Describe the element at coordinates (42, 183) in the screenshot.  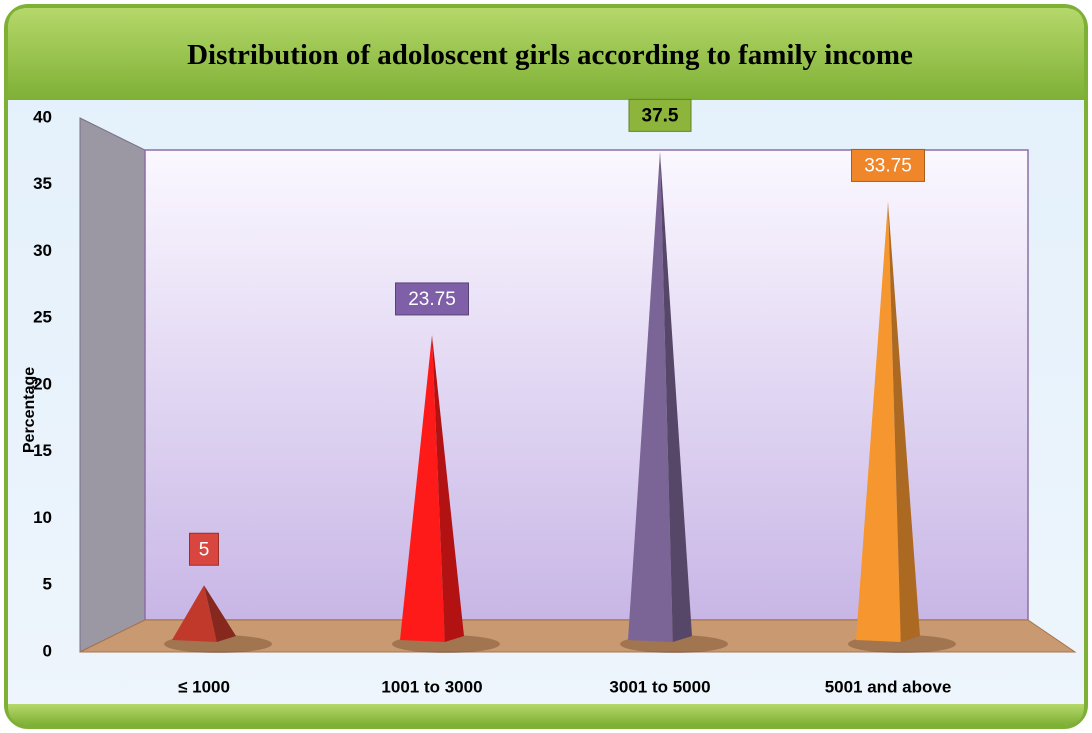
I see `y-tick-label: 35` at that location.